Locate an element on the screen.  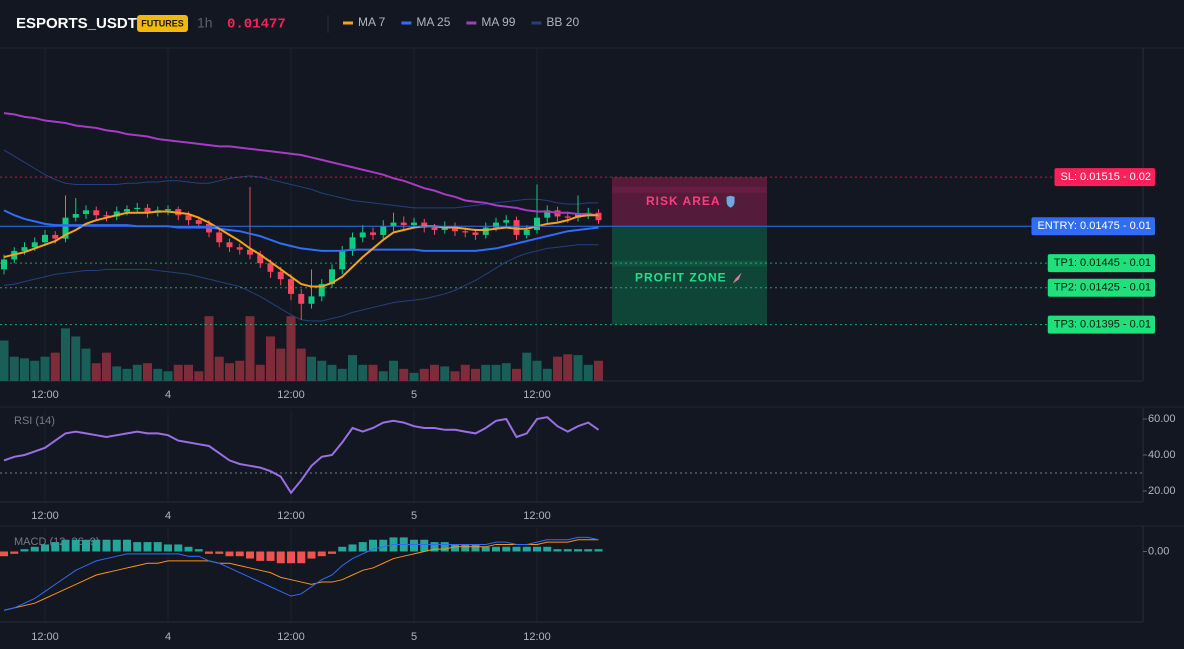
ma-line is located at coordinates (301, 164).